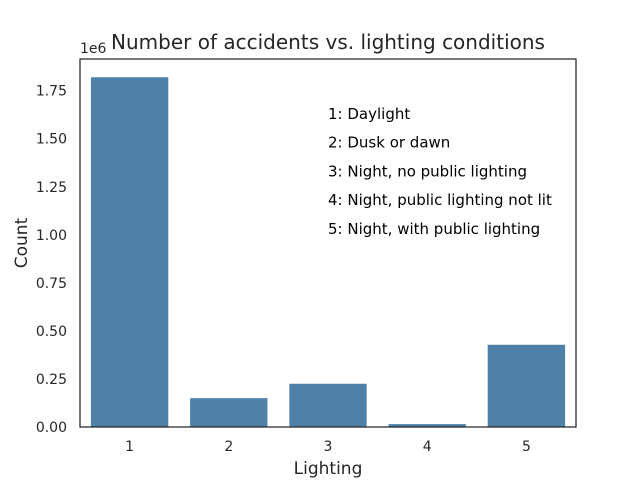 This screenshot has height=480, width=640. Describe the element at coordinates (93, 49) in the screenshot. I see `y-offset-label: 1e6` at that location.